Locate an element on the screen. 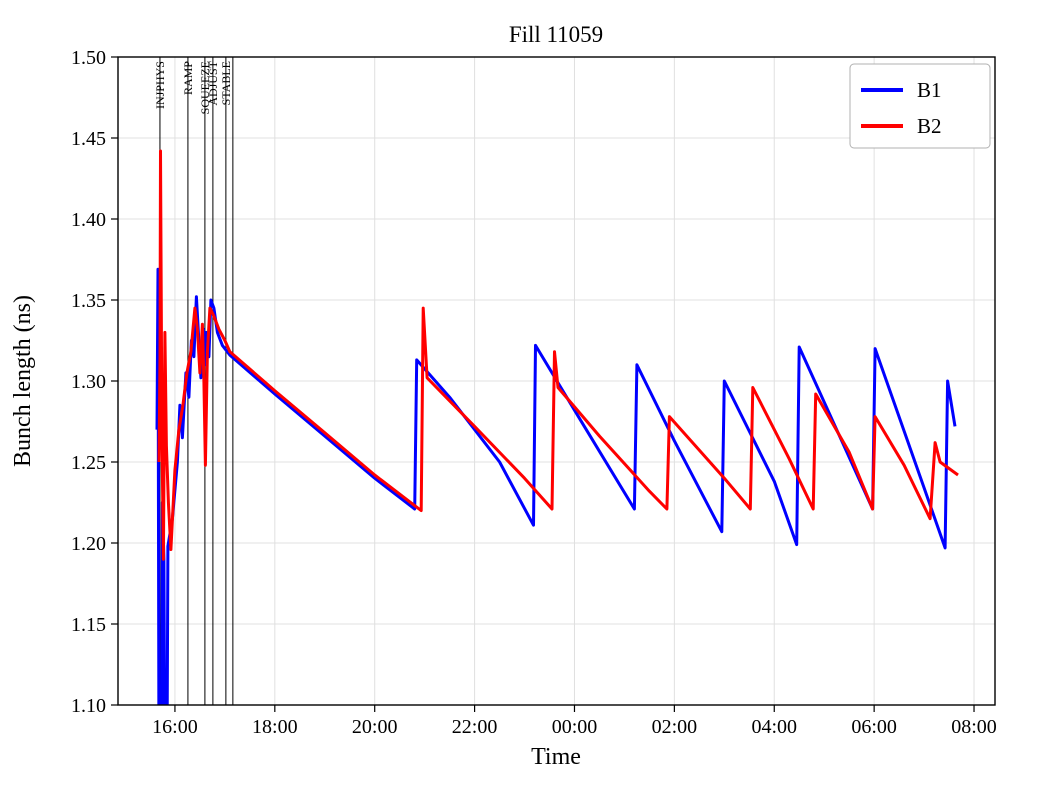 This screenshot has width=1040, height=800. y-tick-label: 1.40 is located at coordinates (88, 220).